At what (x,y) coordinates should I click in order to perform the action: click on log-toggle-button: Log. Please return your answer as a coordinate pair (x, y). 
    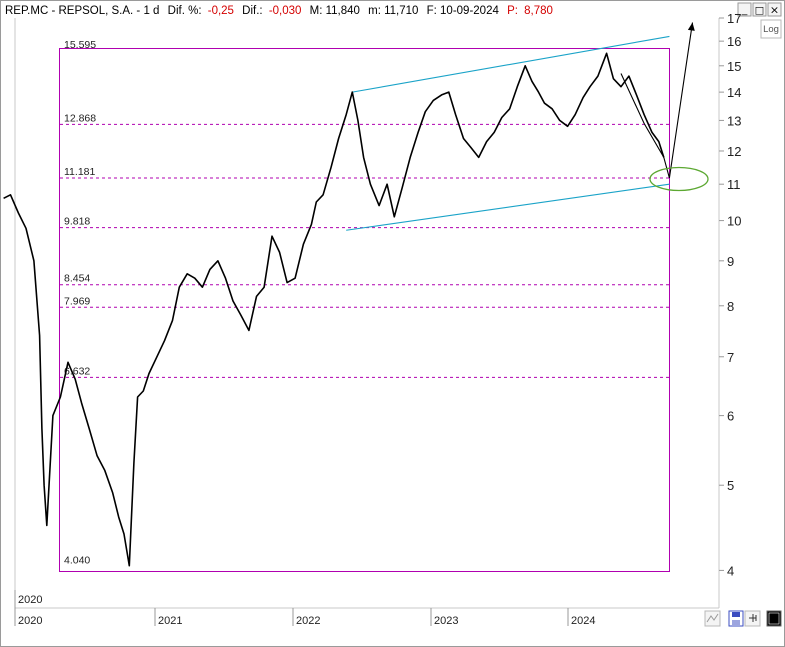
    Looking at the image, I should click on (771, 29).